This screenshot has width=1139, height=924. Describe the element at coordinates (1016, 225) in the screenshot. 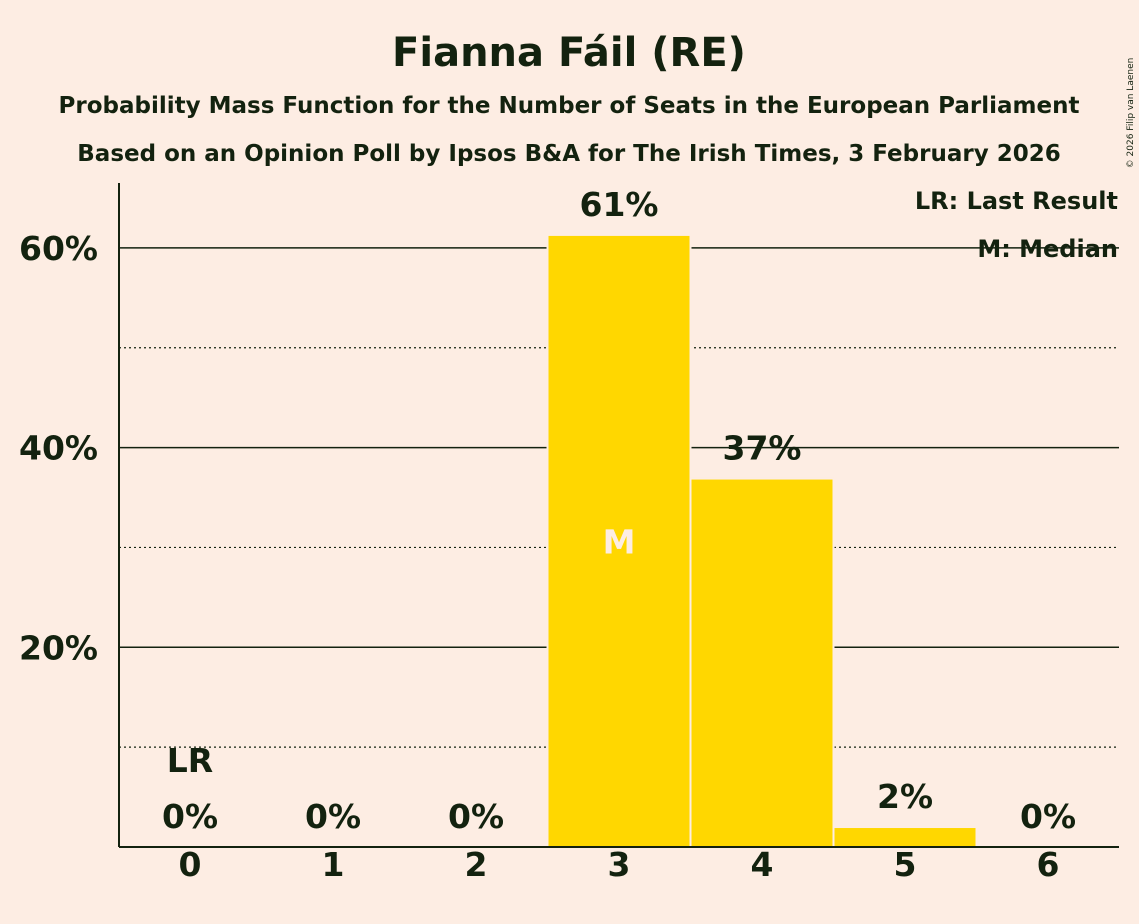

I see `legend: LR: Last Result M: Median` at that location.